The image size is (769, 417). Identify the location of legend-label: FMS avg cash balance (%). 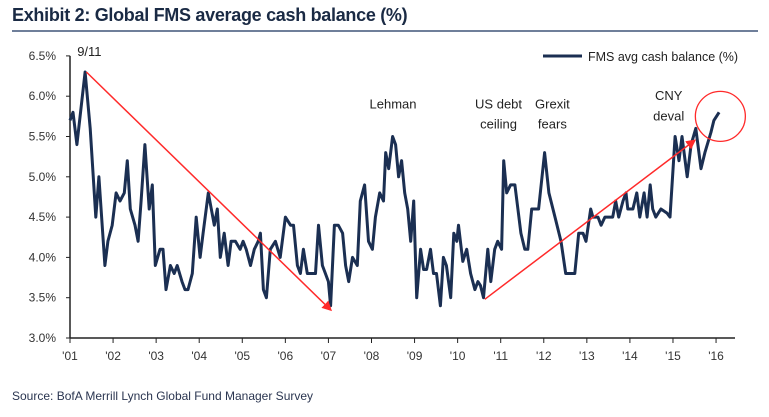
(663, 57).